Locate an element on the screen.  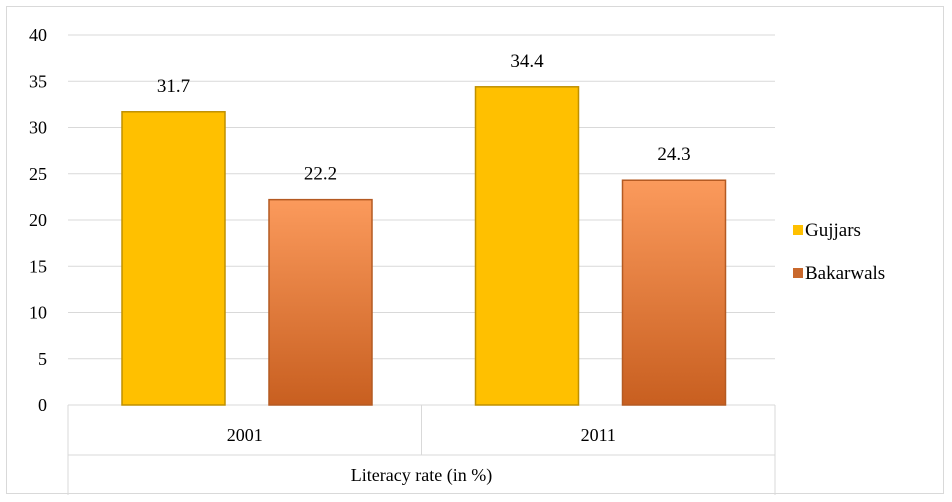
data-label: 31.7 is located at coordinates (173, 86).